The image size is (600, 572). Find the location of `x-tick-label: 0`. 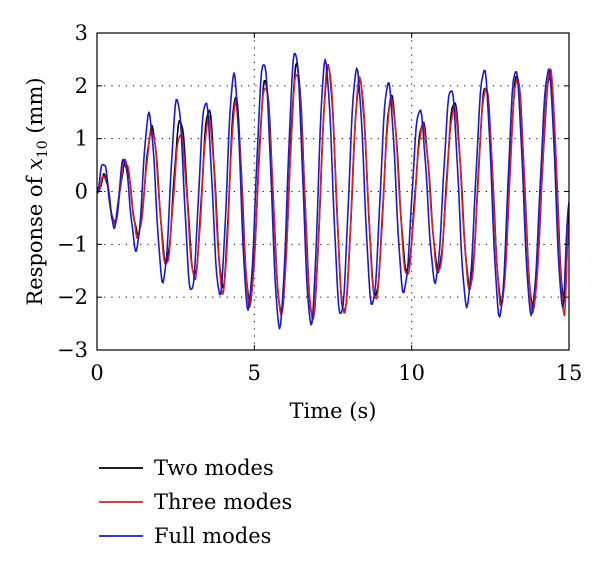

x-tick-label: 0 is located at coordinates (96, 373).